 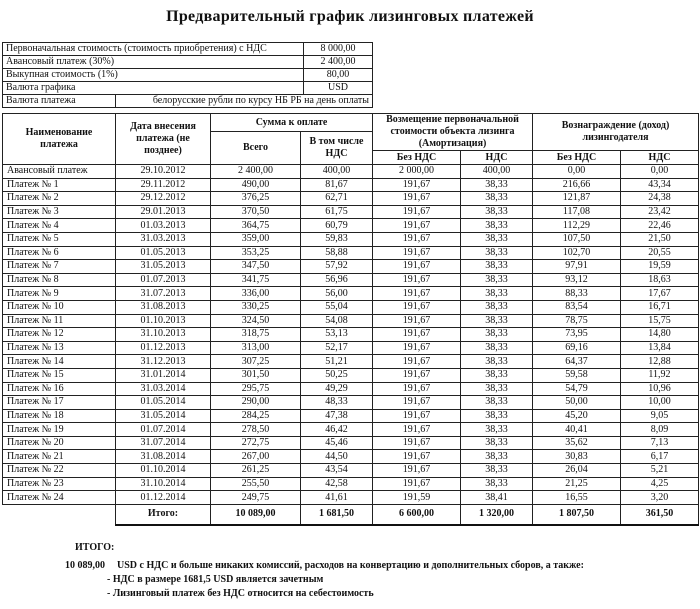 What do you see at coordinates (576, 361) in the screenshot?
I see `reward-no-vat: 64,37` at bounding box center [576, 361].